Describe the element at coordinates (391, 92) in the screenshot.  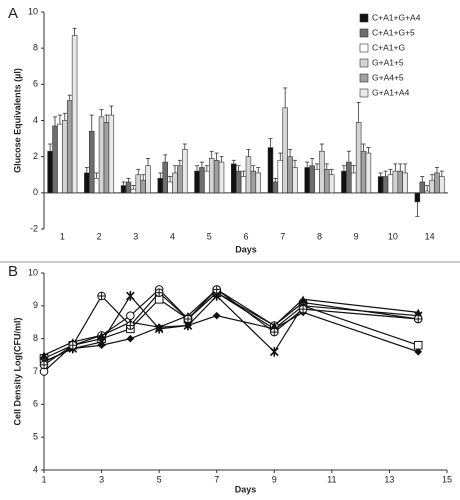
I see `legend-label: G+A1+A4` at that location.